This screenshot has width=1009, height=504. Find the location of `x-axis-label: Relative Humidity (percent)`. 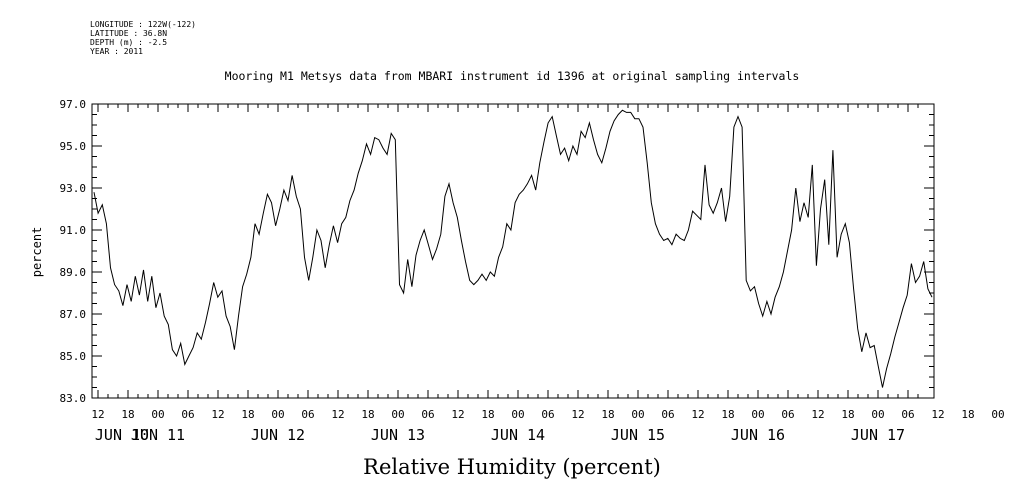

x-axis-label: Relative Humidity (percent) is located at coordinates (512, 467).